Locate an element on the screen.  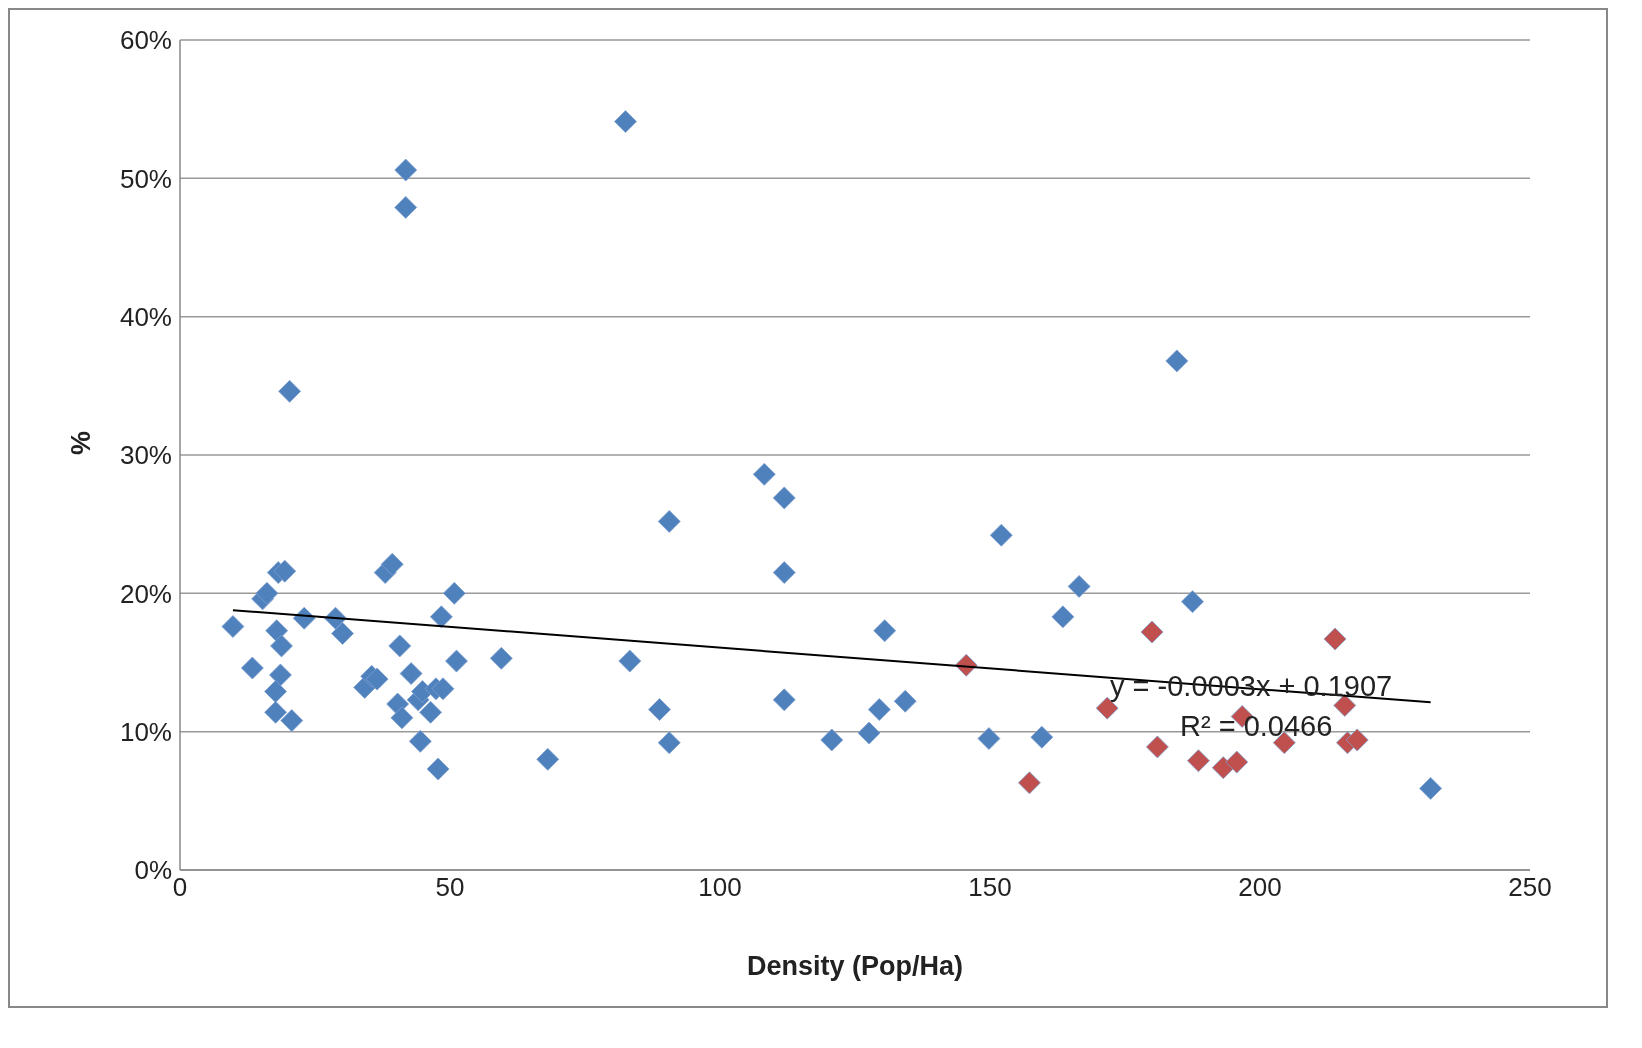
y-tick-label: 10% is located at coordinates (145, 731).